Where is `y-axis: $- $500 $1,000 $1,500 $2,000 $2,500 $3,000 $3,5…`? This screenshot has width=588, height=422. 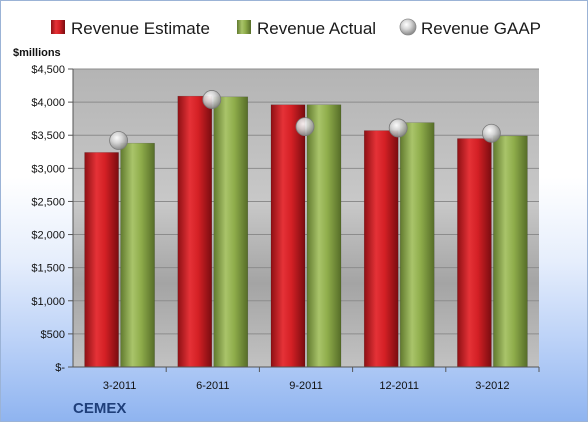
y-axis: $- $500 $1,000 $1,500 $2,000 $2,500 $3,000 $3,5… is located at coordinates (52, 219).